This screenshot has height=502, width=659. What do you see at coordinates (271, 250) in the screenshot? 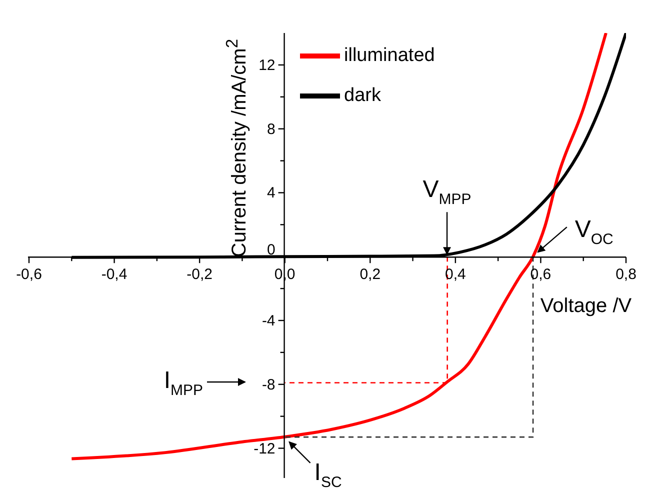
I see `y-tick-label: 0` at bounding box center [271, 250].